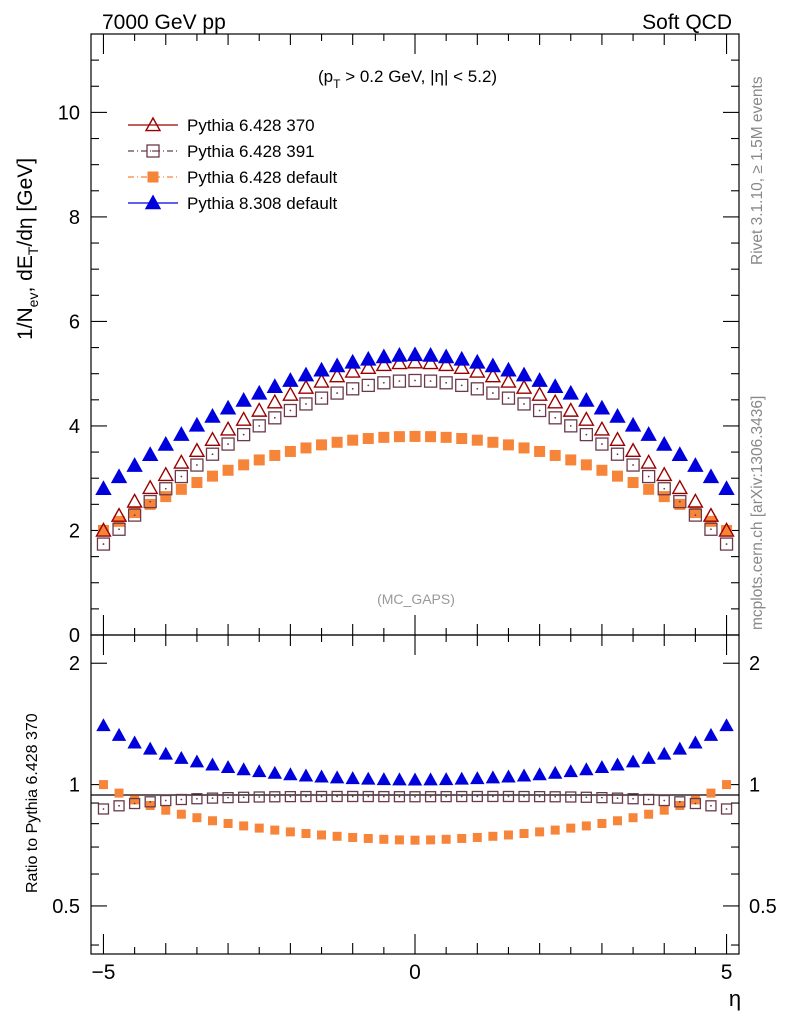 The image size is (786, 1024). I want to click on ratio-y-tick-label-right: 2, so click(754, 664).